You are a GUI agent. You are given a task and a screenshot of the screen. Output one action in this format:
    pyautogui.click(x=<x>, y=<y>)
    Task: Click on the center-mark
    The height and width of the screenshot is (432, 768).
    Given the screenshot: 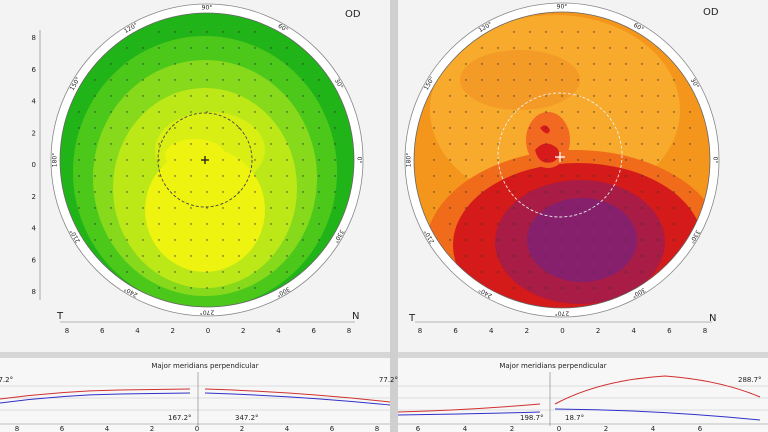 What is the action you would take?
    pyautogui.click(x=560, y=157)
    